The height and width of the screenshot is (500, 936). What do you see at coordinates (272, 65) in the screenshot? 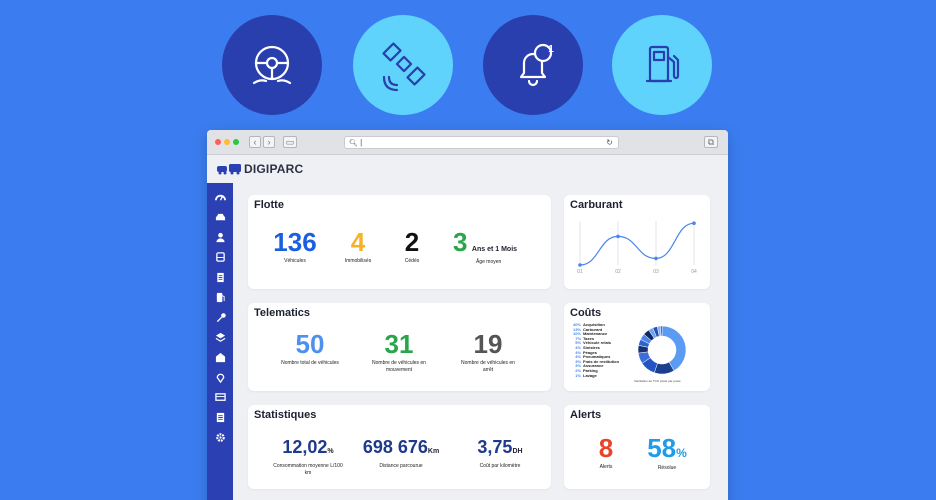
I see `steering-wheel-icon` at bounding box center [272, 65].